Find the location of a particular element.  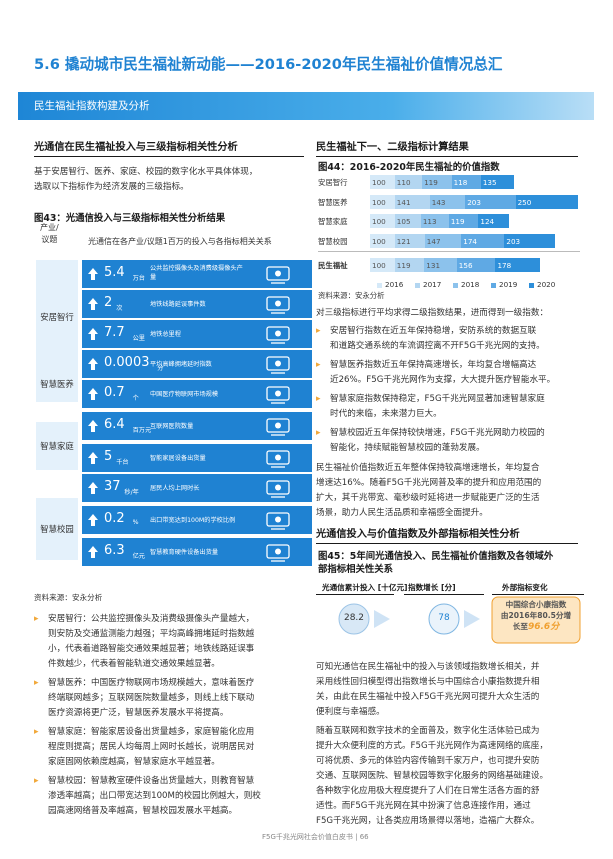

fig43-unit: 分 is located at coordinates (160, 368).